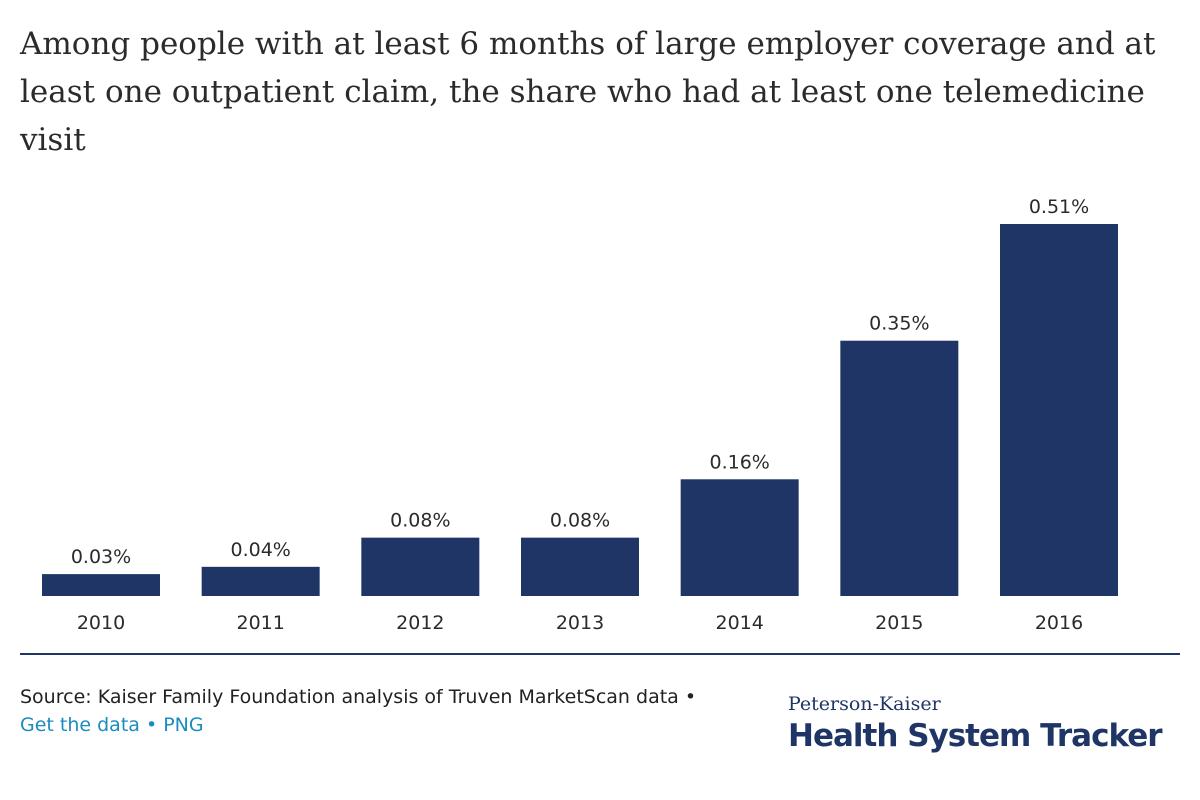 The image size is (1200, 800). What do you see at coordinates (739, 537) in the screenshot?
I see `bar-2014` at bounding box center [739, 537].